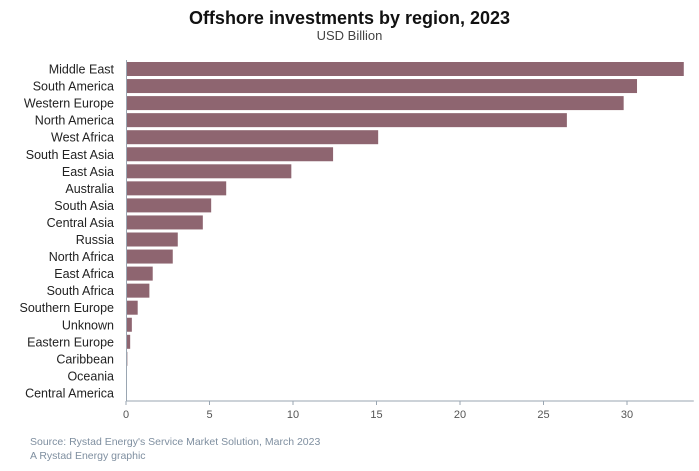 This screenshot has width=699, height=471. What do you see at coordinates (349, 35) in the screenshot?
I see `chart-subtitle: USD Billion` at bounding box center [349, 35].